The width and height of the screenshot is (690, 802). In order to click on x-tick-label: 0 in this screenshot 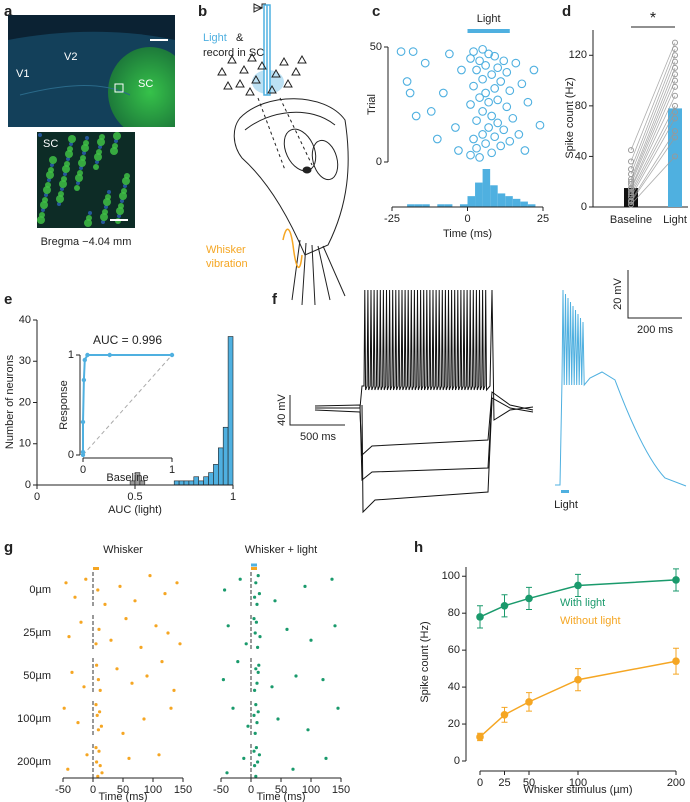, I will do `click(93, 790)`.